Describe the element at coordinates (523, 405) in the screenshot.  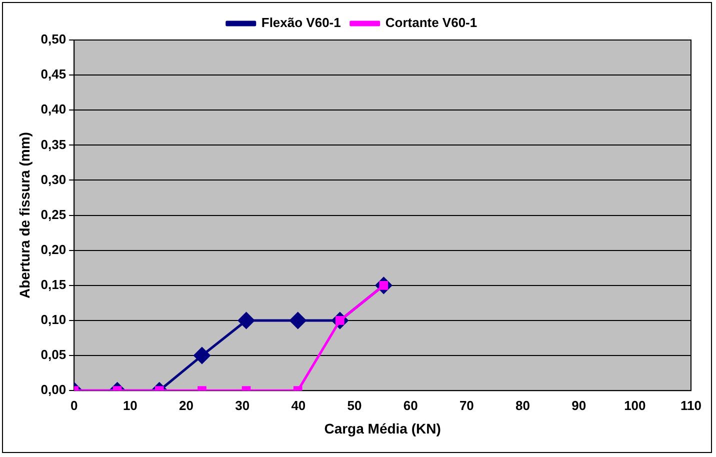
I see `x-tick-label: 80` at that location.